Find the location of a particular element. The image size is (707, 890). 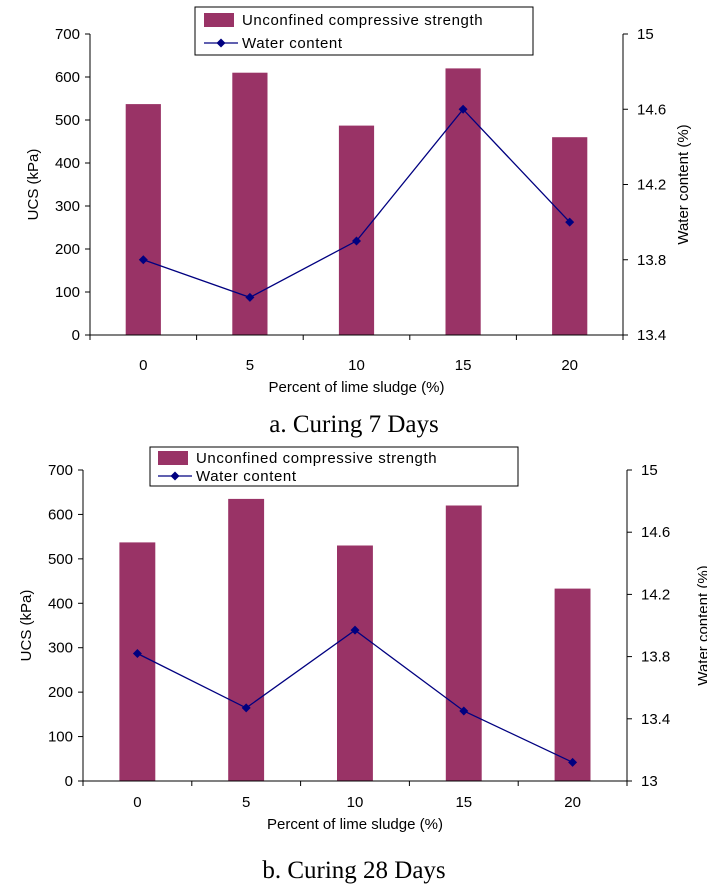

chart-caption: b. Curing 28 Days is located at coordinates (353, 870).